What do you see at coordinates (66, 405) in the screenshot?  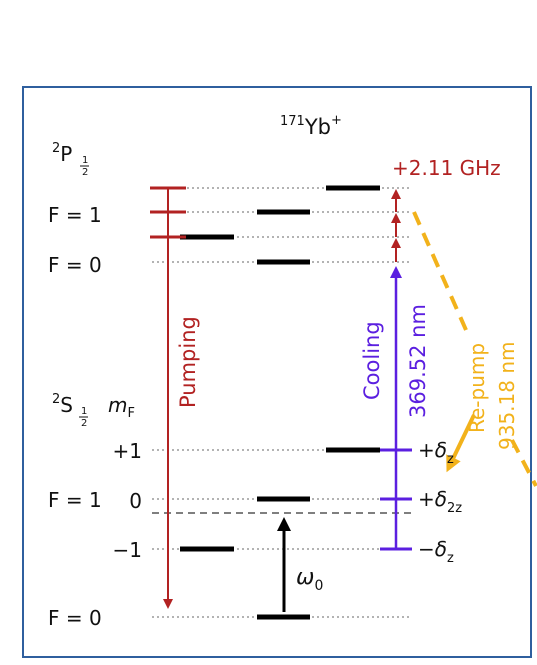 I see `s-term-letter: S` at bounding box center [66, 405].